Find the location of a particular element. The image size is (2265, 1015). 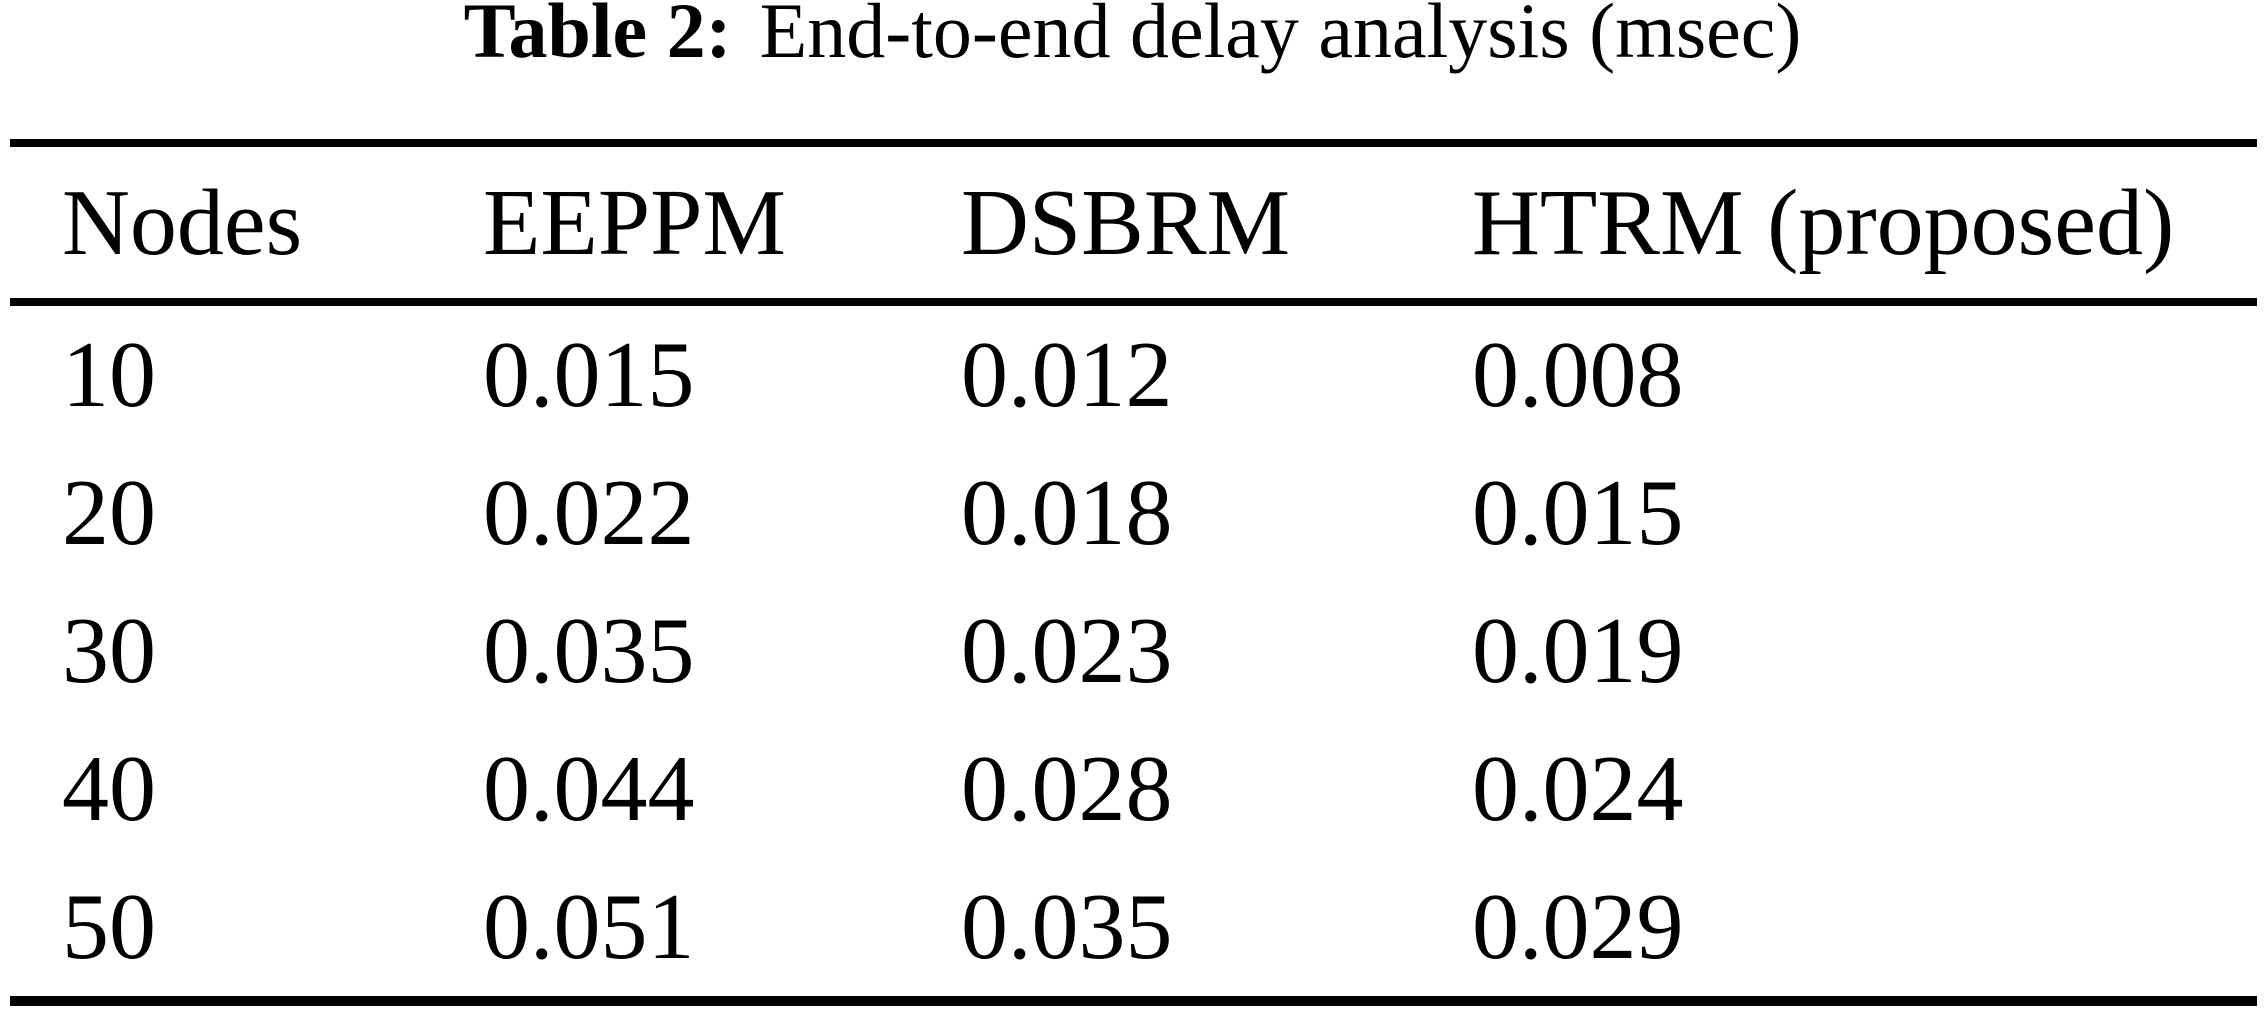

table-cell: 0.044 is located at coordinates (589, 789).